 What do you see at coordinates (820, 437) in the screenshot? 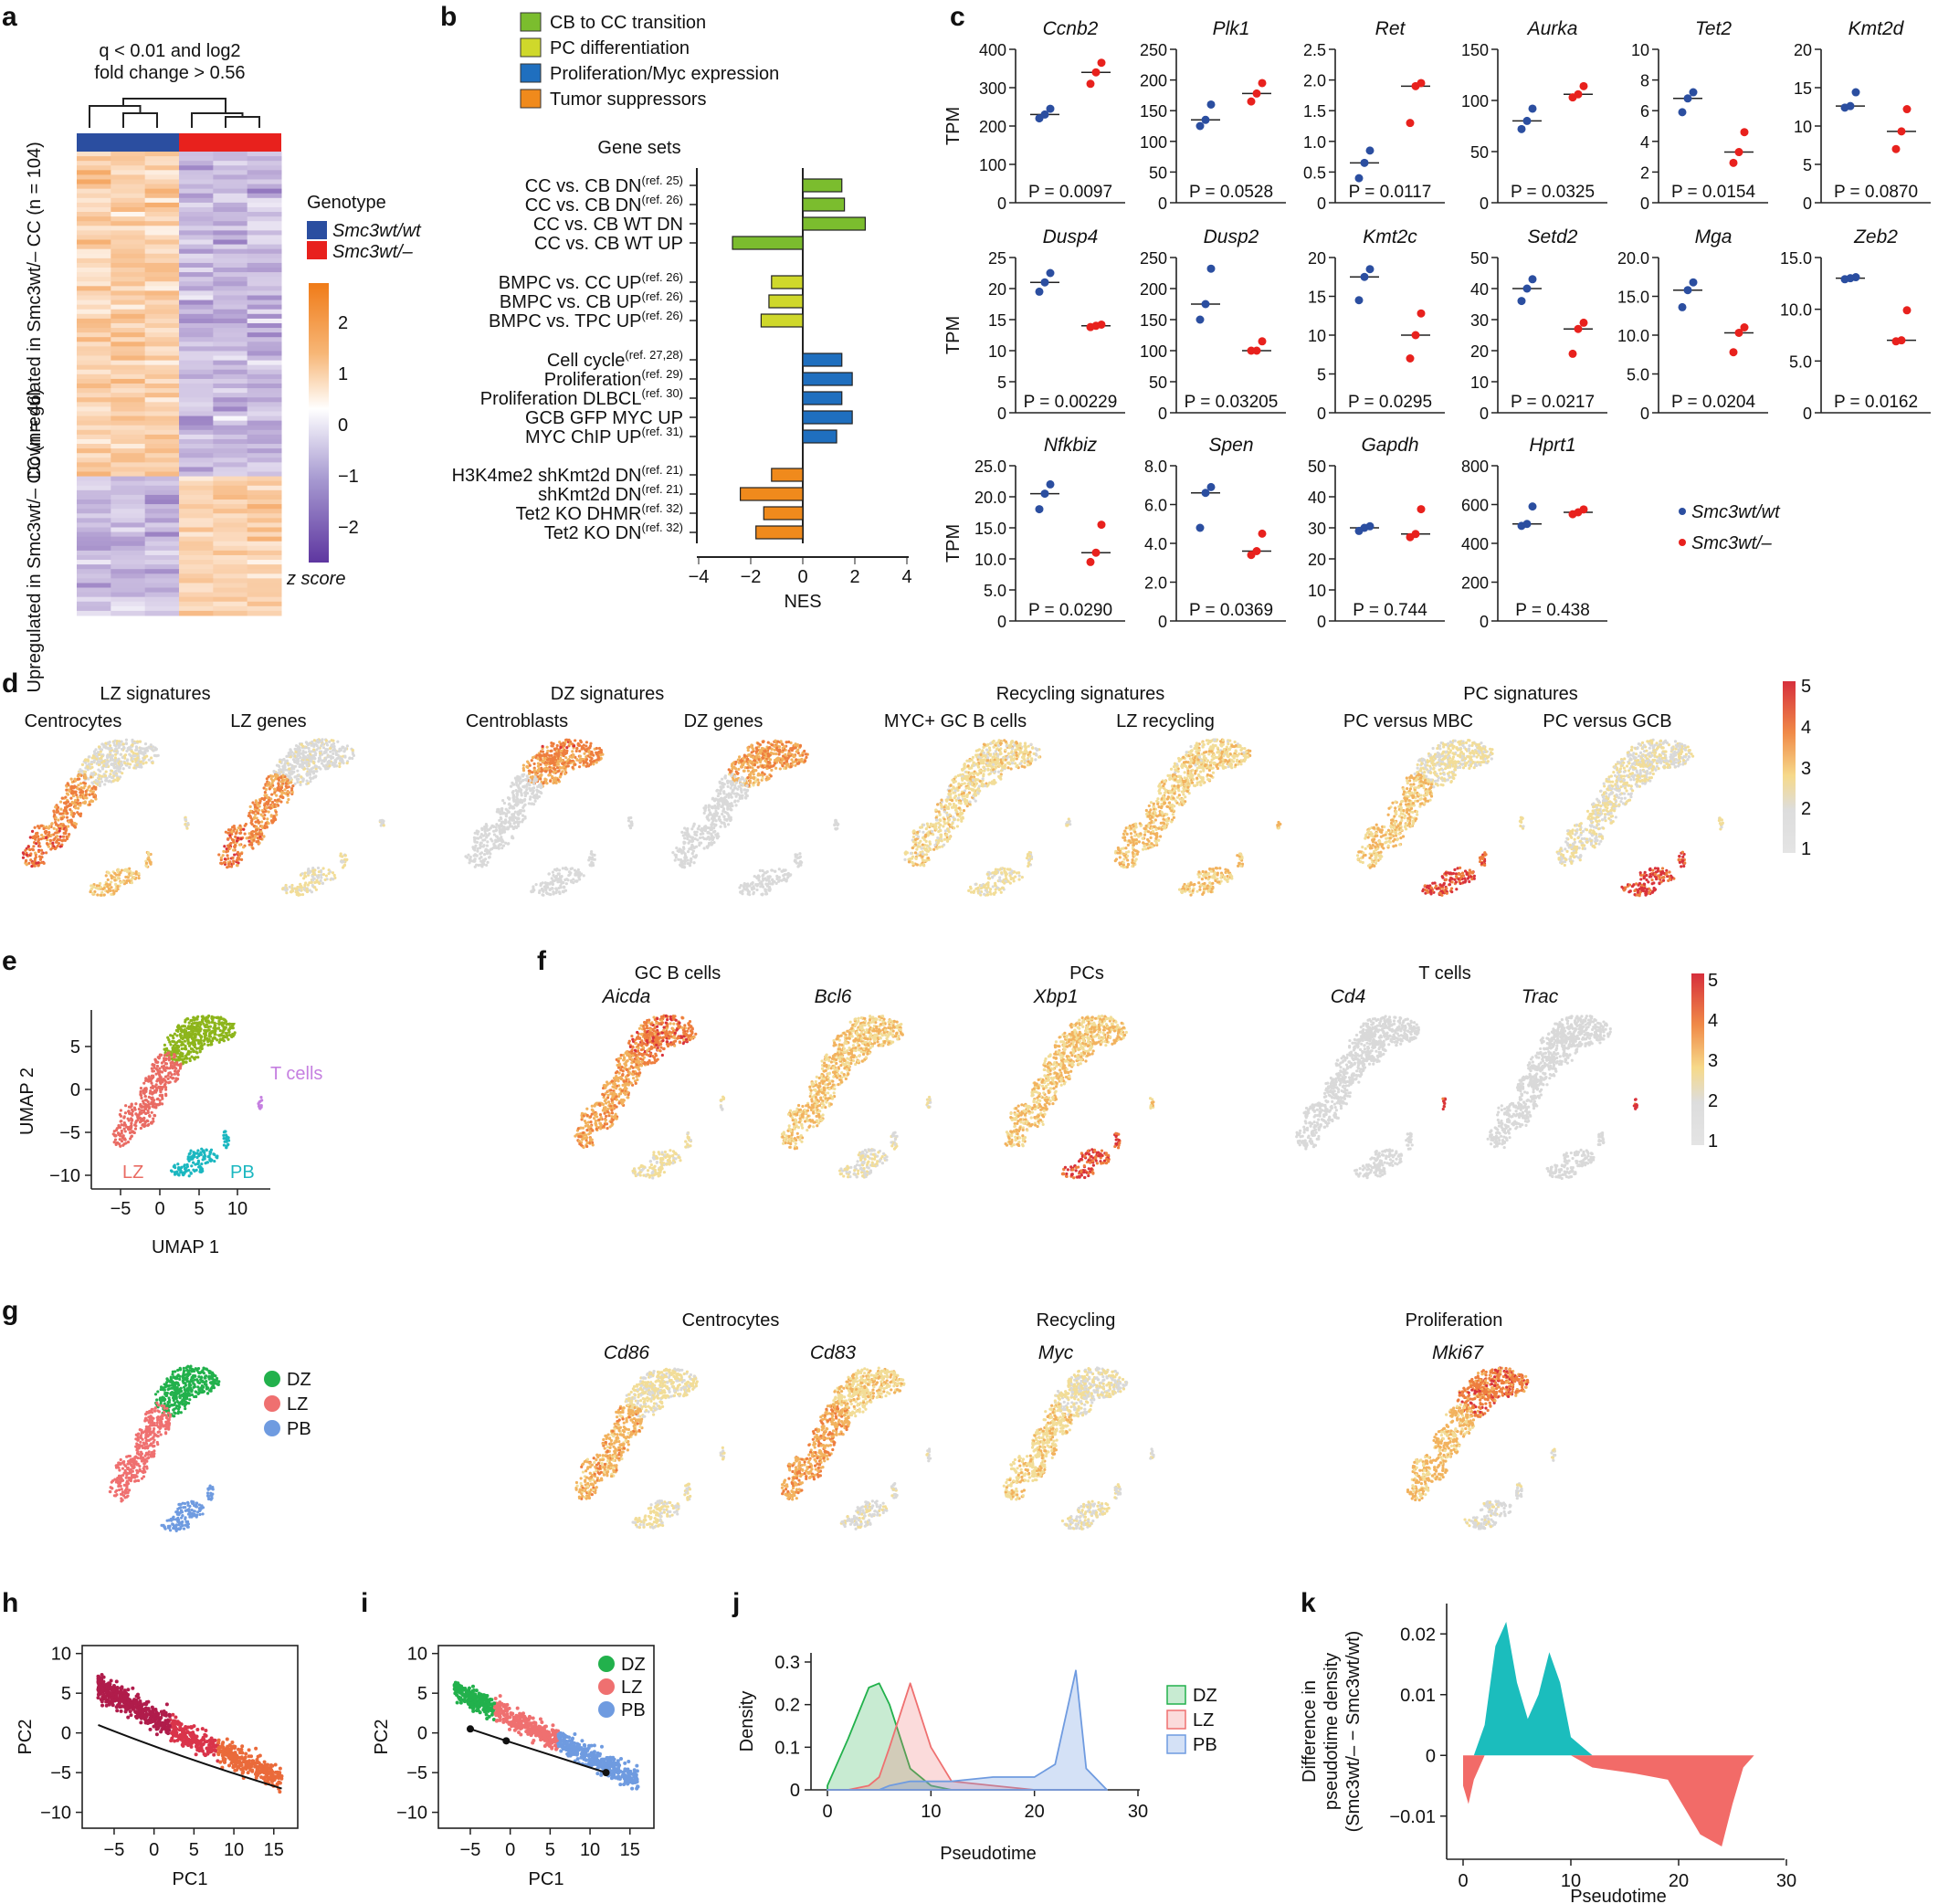
I see `nes-bar` at bounding box center [820, 437].